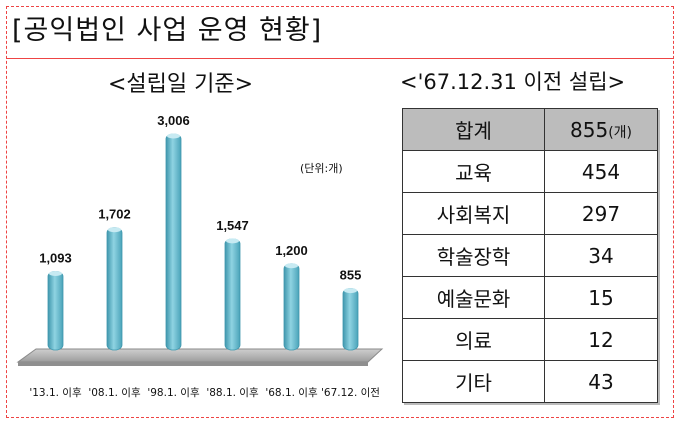 The width and height of the screenshot is (680, 426). I want to click on bar-value-label-5: 855, so click(351, 275).